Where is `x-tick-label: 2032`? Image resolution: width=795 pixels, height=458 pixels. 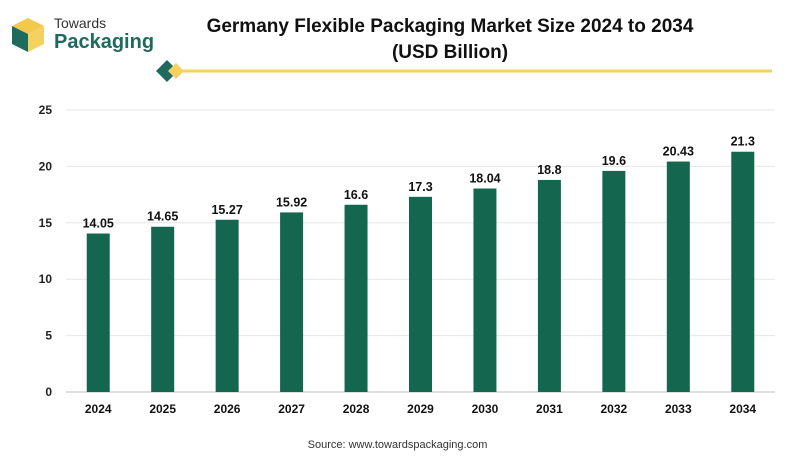 x-tick-label: 2032 is located at coordinates (614, 409).